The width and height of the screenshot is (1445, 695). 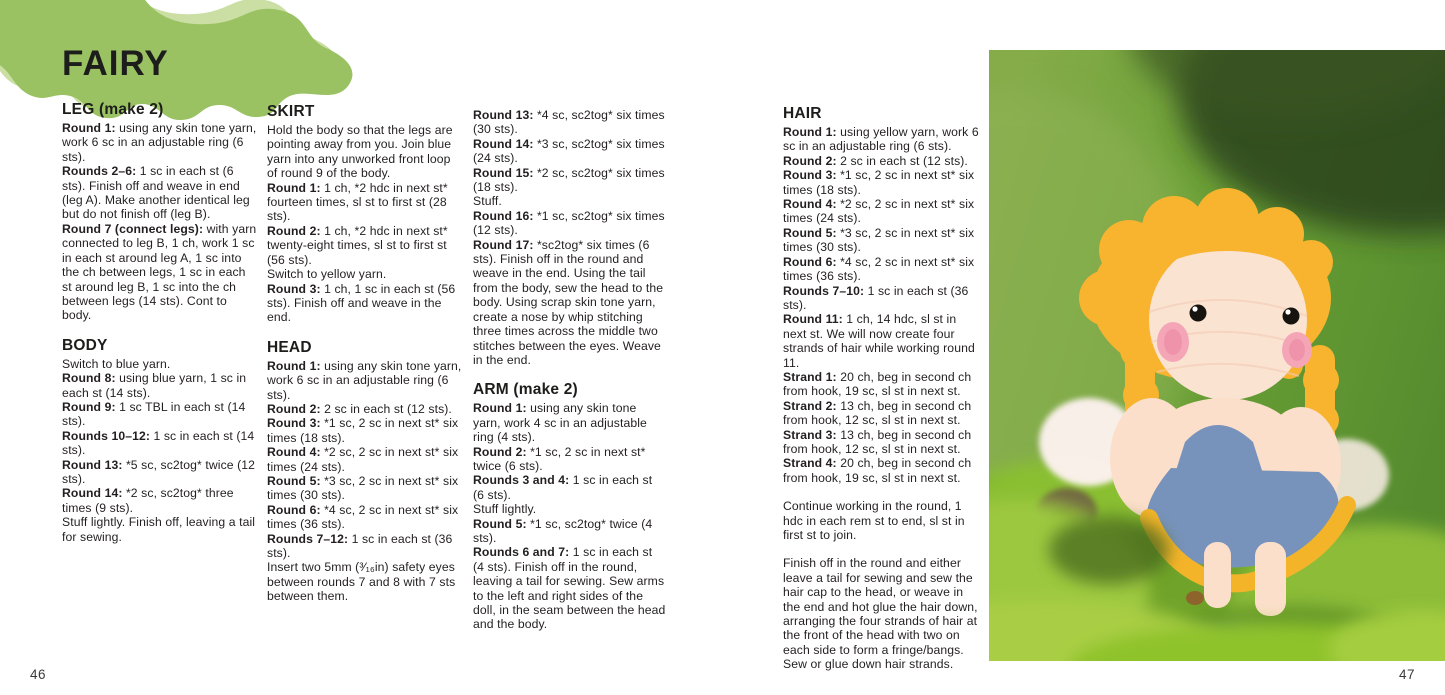 I want to click on round-label: Round 16:, so click(x=505, y=215).